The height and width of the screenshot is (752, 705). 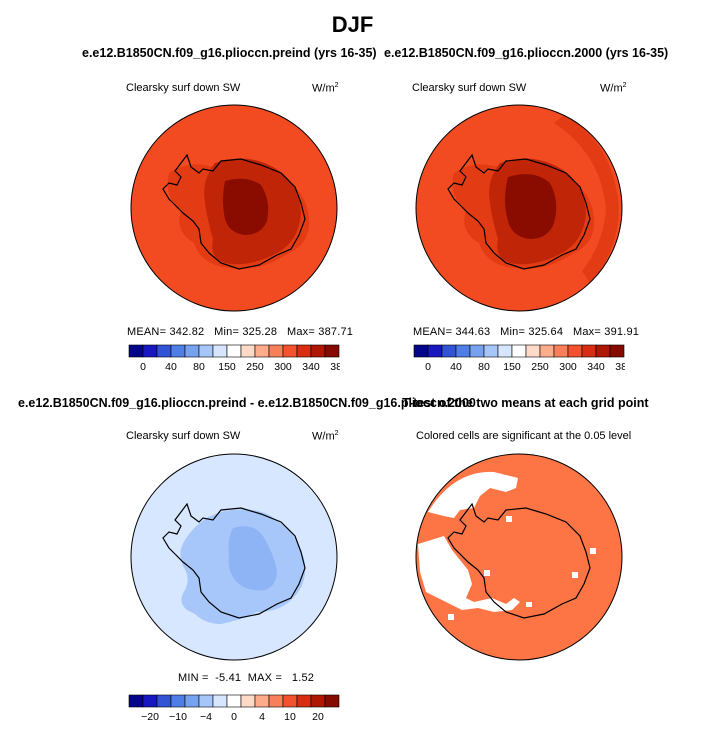 What do you see at coordinates (596, 367) in the screenshot?
I see `panel-2-colorbar-tick-label: 340` at bounding box center [596, 367].